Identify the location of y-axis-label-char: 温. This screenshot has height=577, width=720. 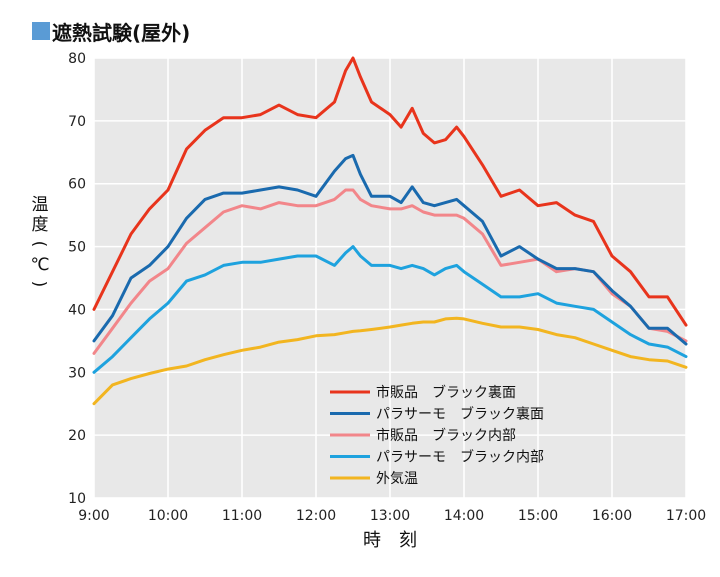
(40, 205).